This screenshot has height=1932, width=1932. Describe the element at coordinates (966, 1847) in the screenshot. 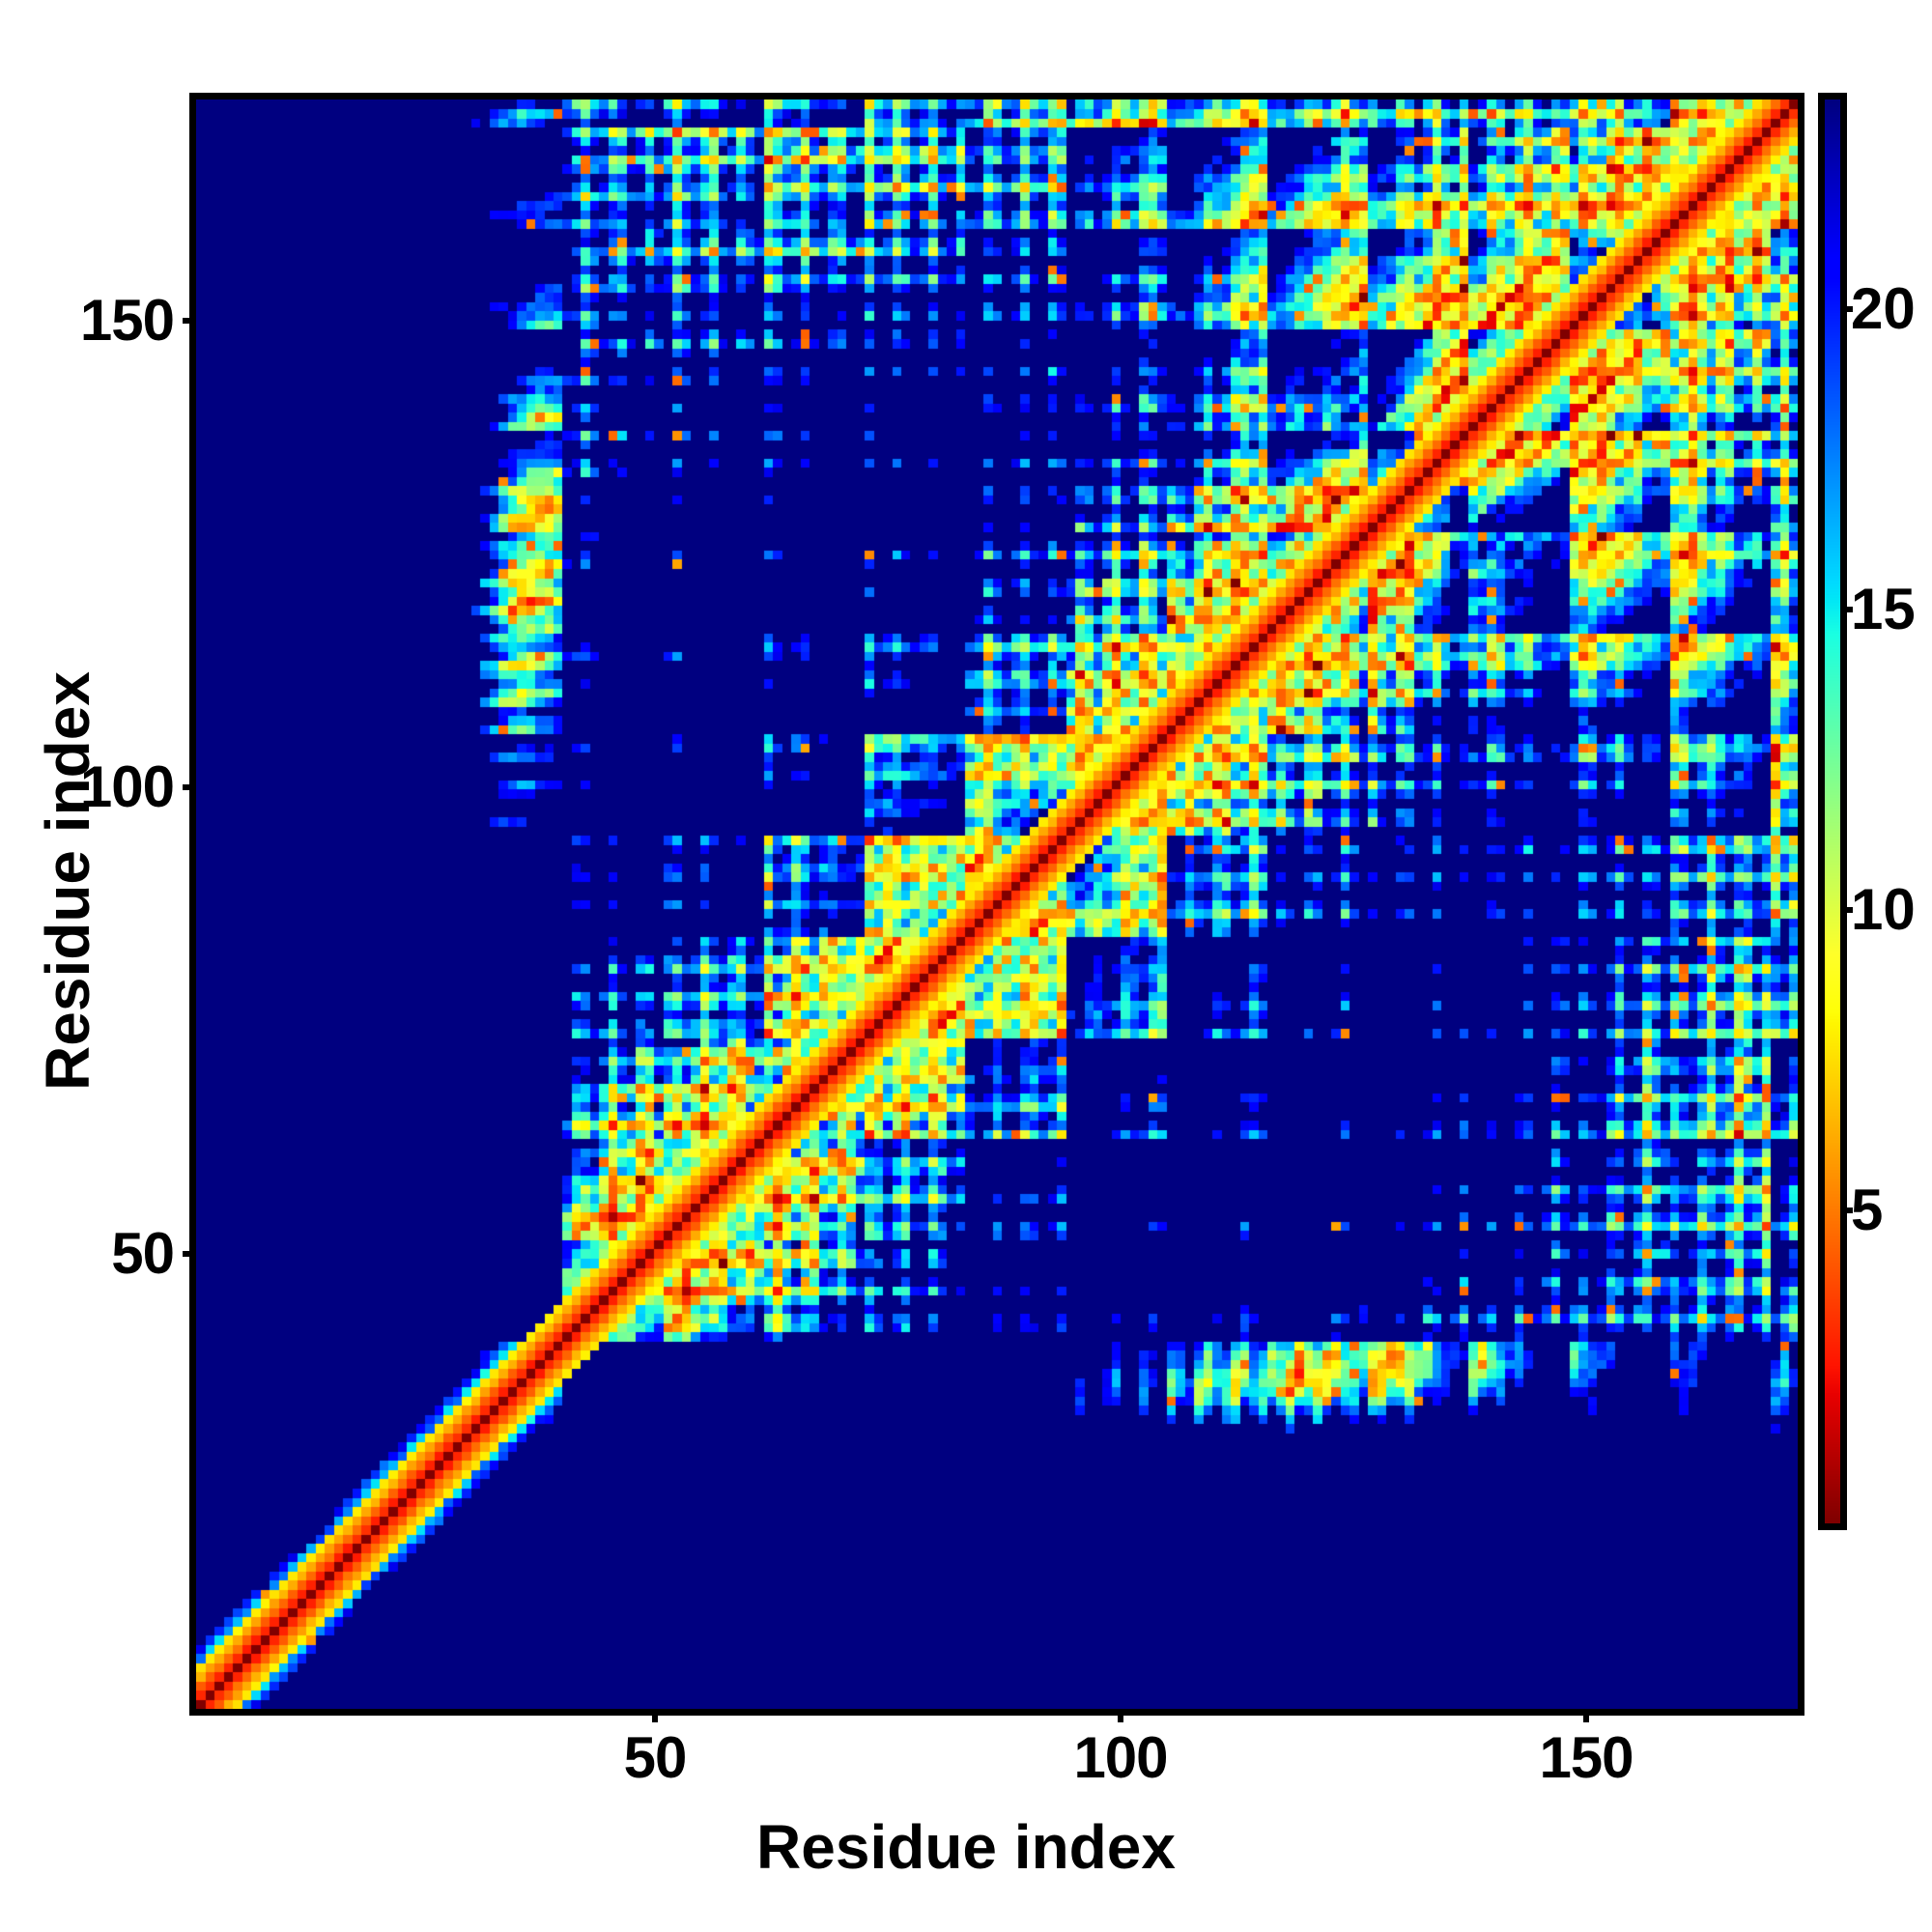

I see `x-axis-label: Residue index` at that location.